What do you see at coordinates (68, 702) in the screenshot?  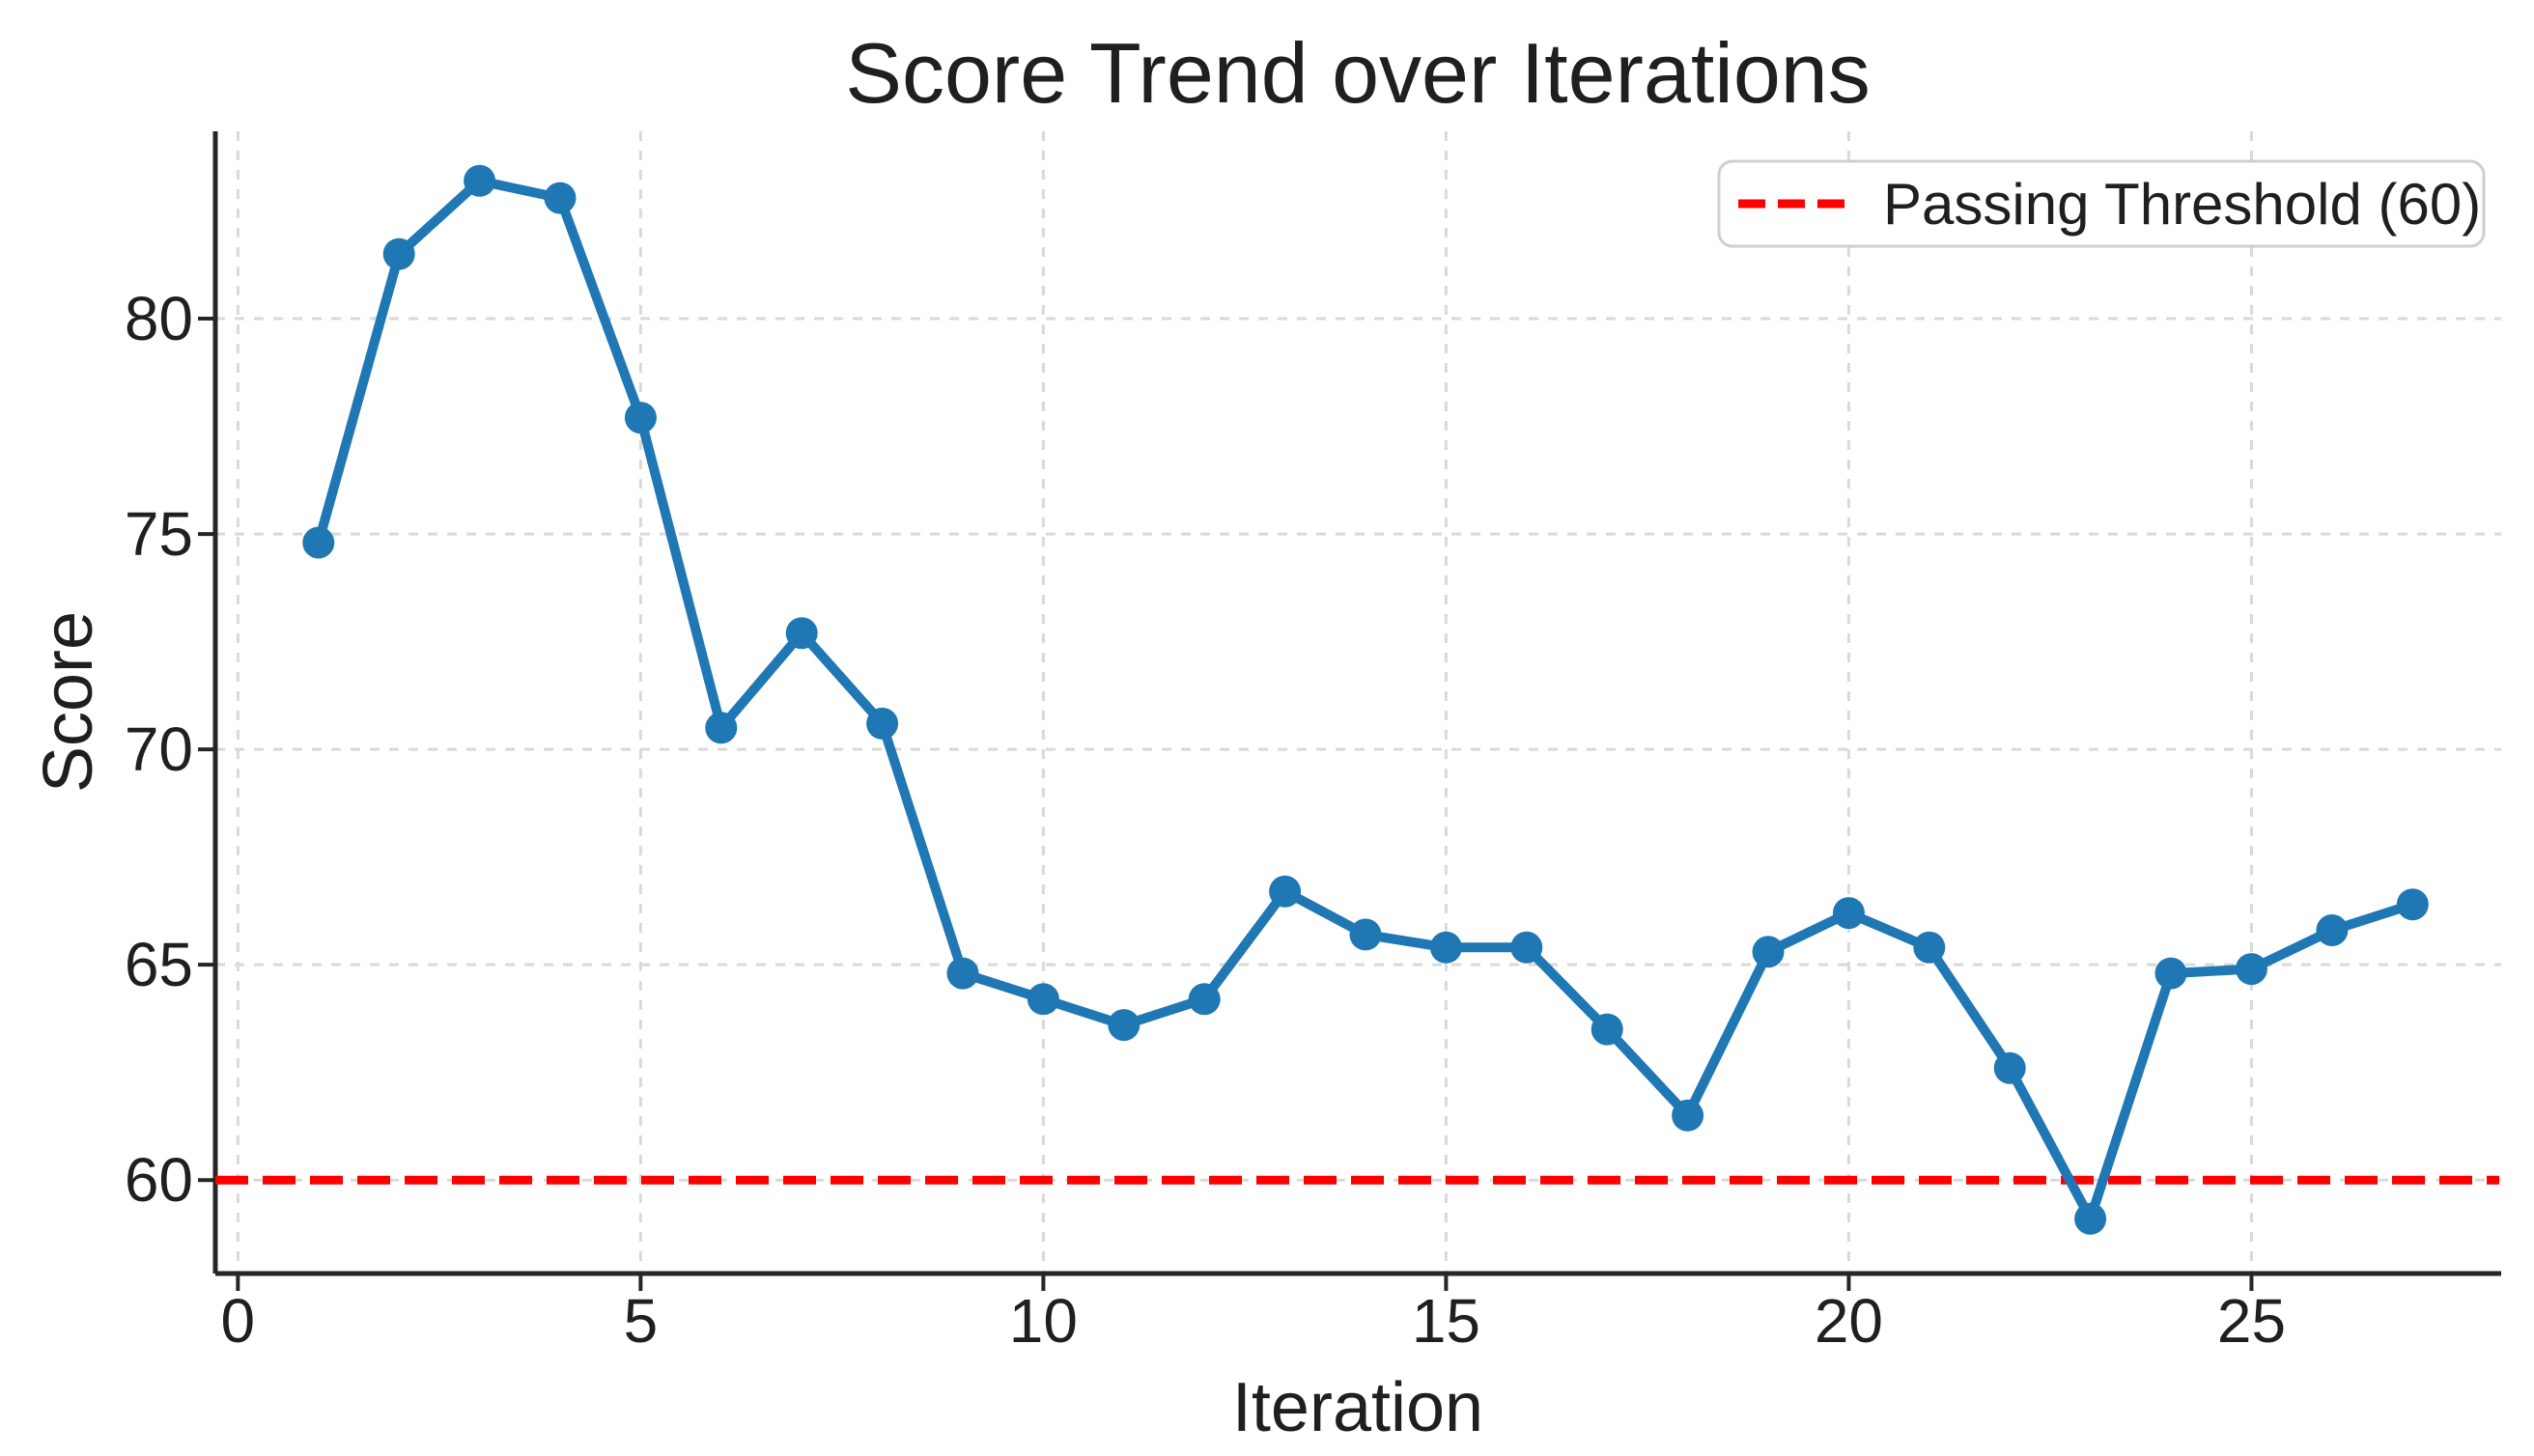 I see `y-axis-label: Score` at bounding box center [68, 702].